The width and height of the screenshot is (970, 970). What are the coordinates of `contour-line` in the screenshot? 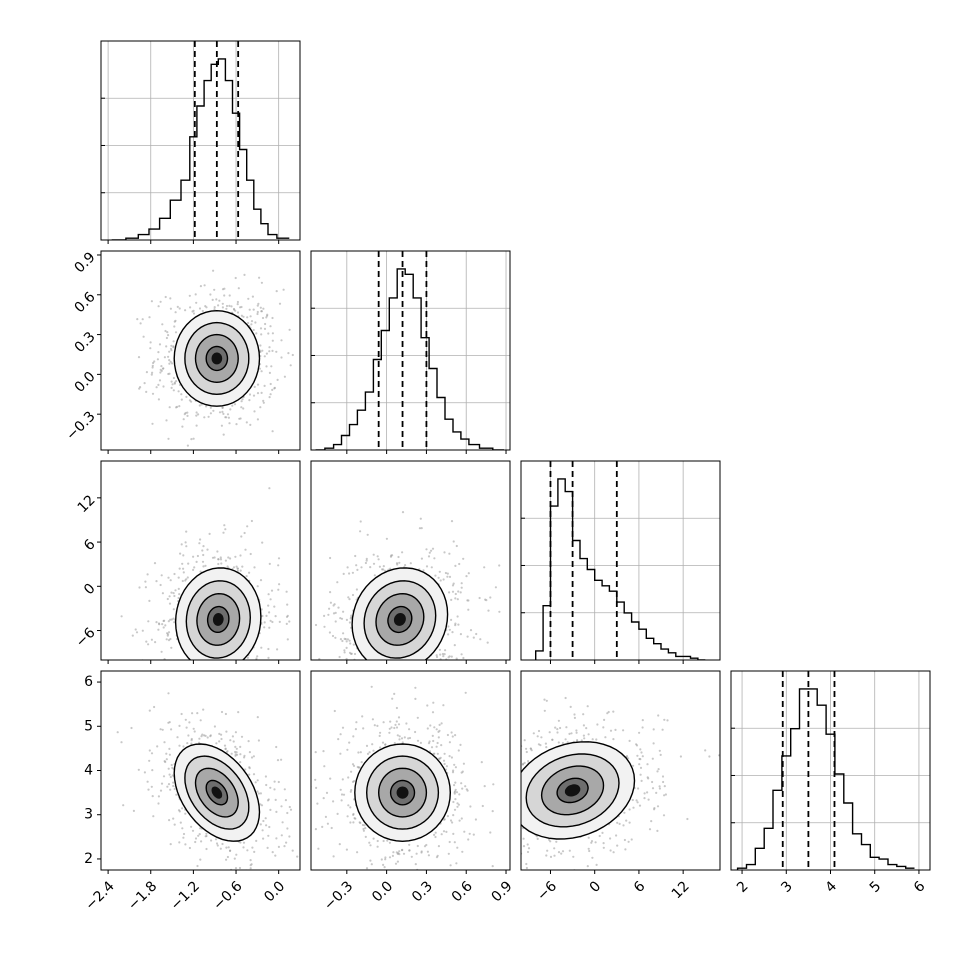 It's located at (218, 619).